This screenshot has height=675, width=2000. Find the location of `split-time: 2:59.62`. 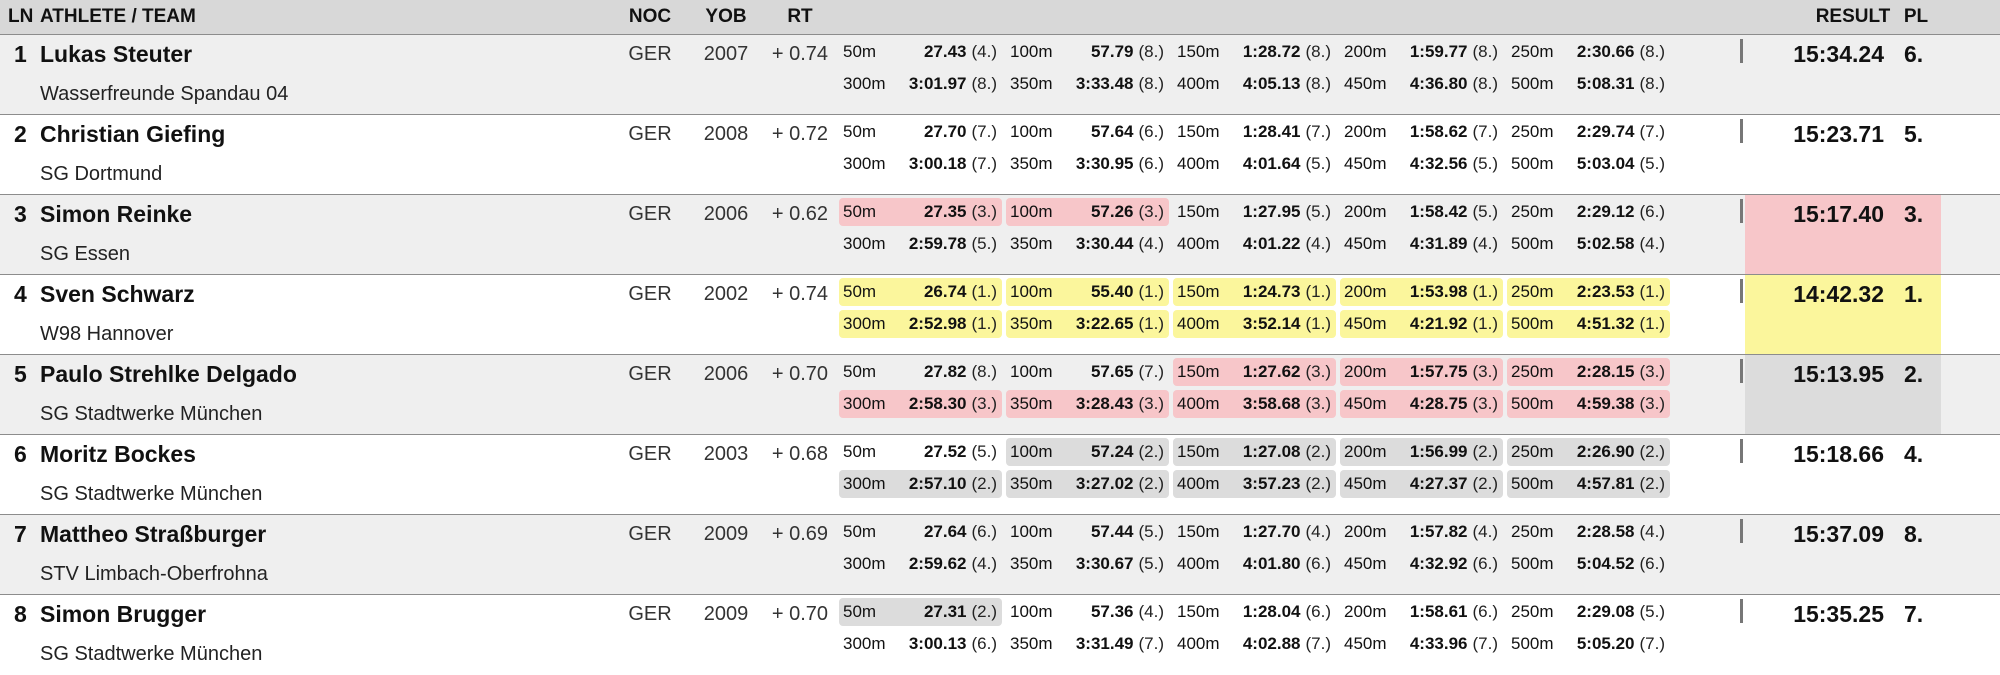

split-time: 2:59.62 is located at coordinates (937, 563).